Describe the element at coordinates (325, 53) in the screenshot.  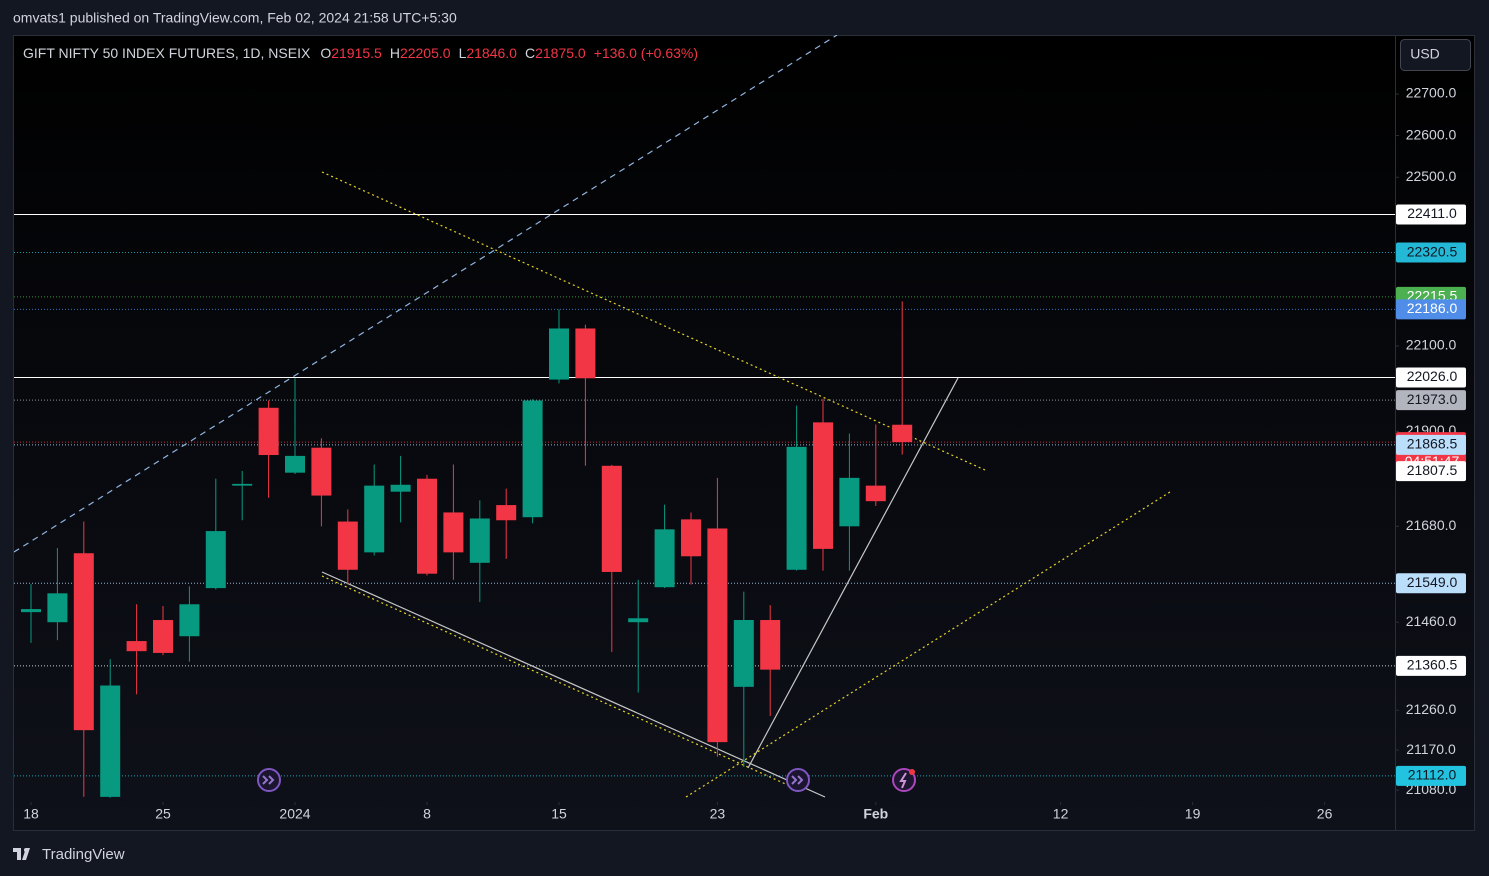
I see `legend-key: O` at that location.